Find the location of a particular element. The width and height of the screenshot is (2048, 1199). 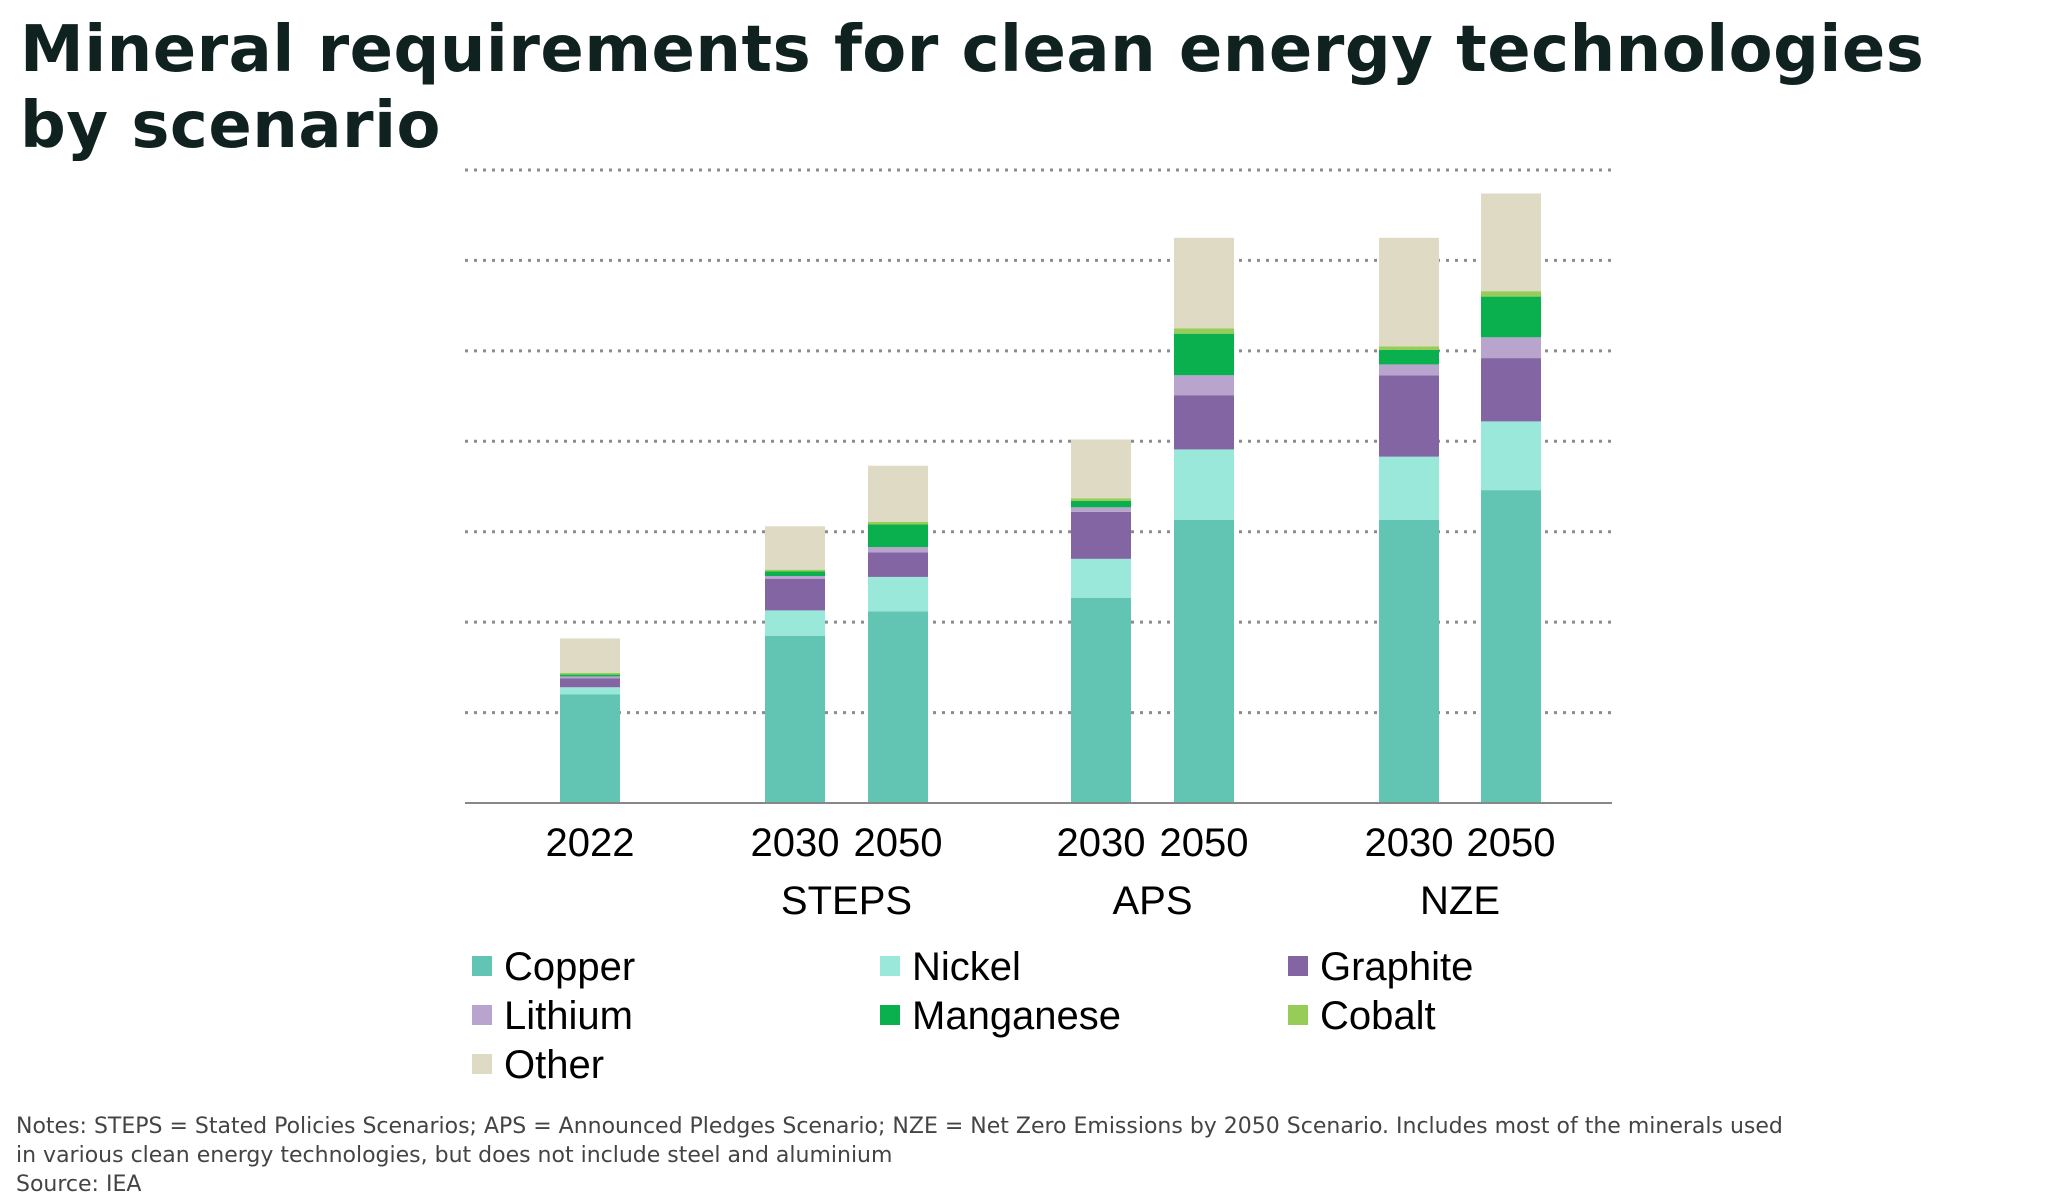

group-label: STEPS is located at coordinates (846, 901).